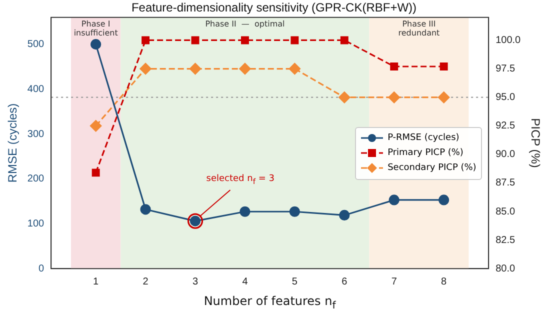  Describe the element at coordinates (145, 282) in the screenshot. I see `x-tick-label: 2` at that location.